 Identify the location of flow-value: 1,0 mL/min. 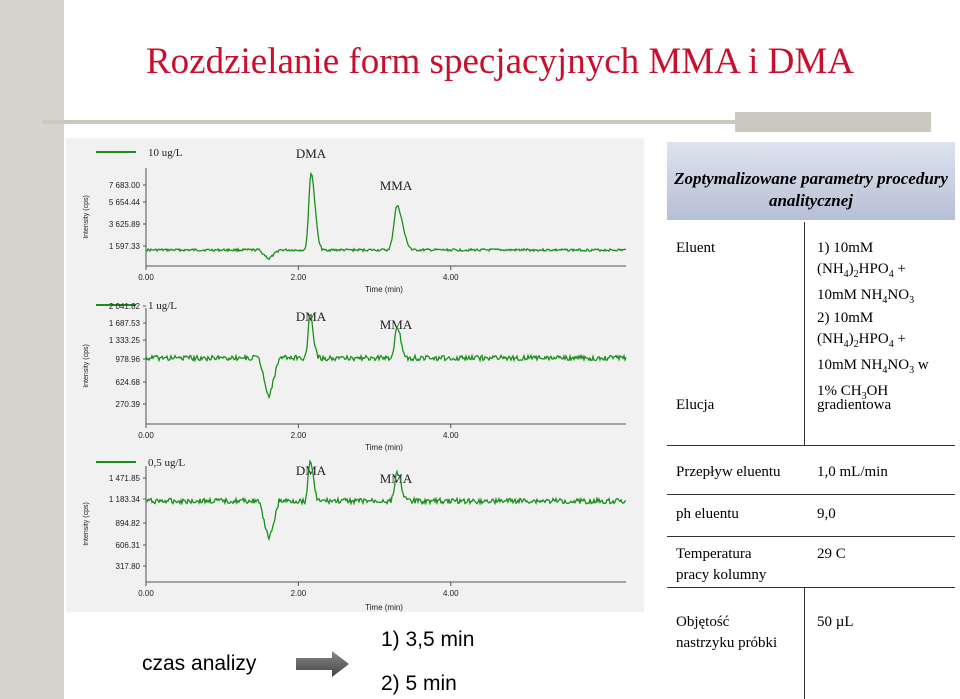
(852, 472).